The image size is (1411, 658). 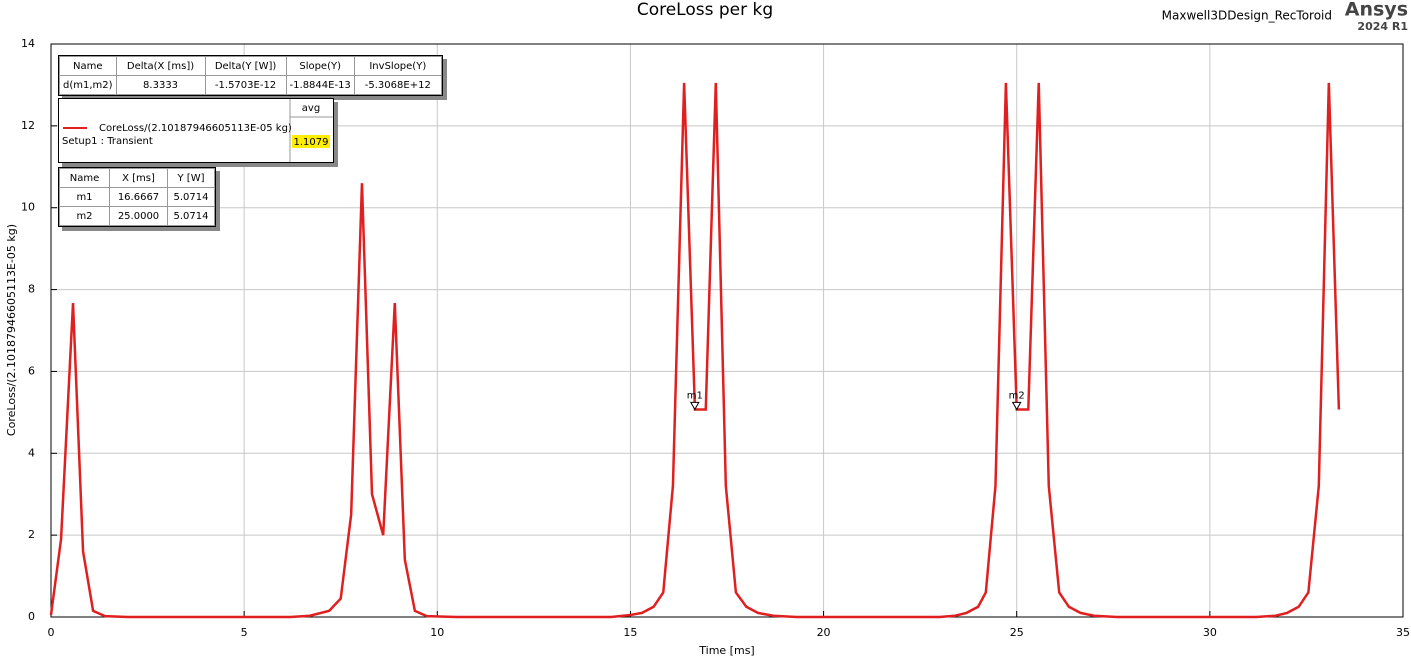 What do you see at coordinates (245, 85) in the screenshot?
I see `table-cell: -1.5703E-12` at bounding box center [245, 85].